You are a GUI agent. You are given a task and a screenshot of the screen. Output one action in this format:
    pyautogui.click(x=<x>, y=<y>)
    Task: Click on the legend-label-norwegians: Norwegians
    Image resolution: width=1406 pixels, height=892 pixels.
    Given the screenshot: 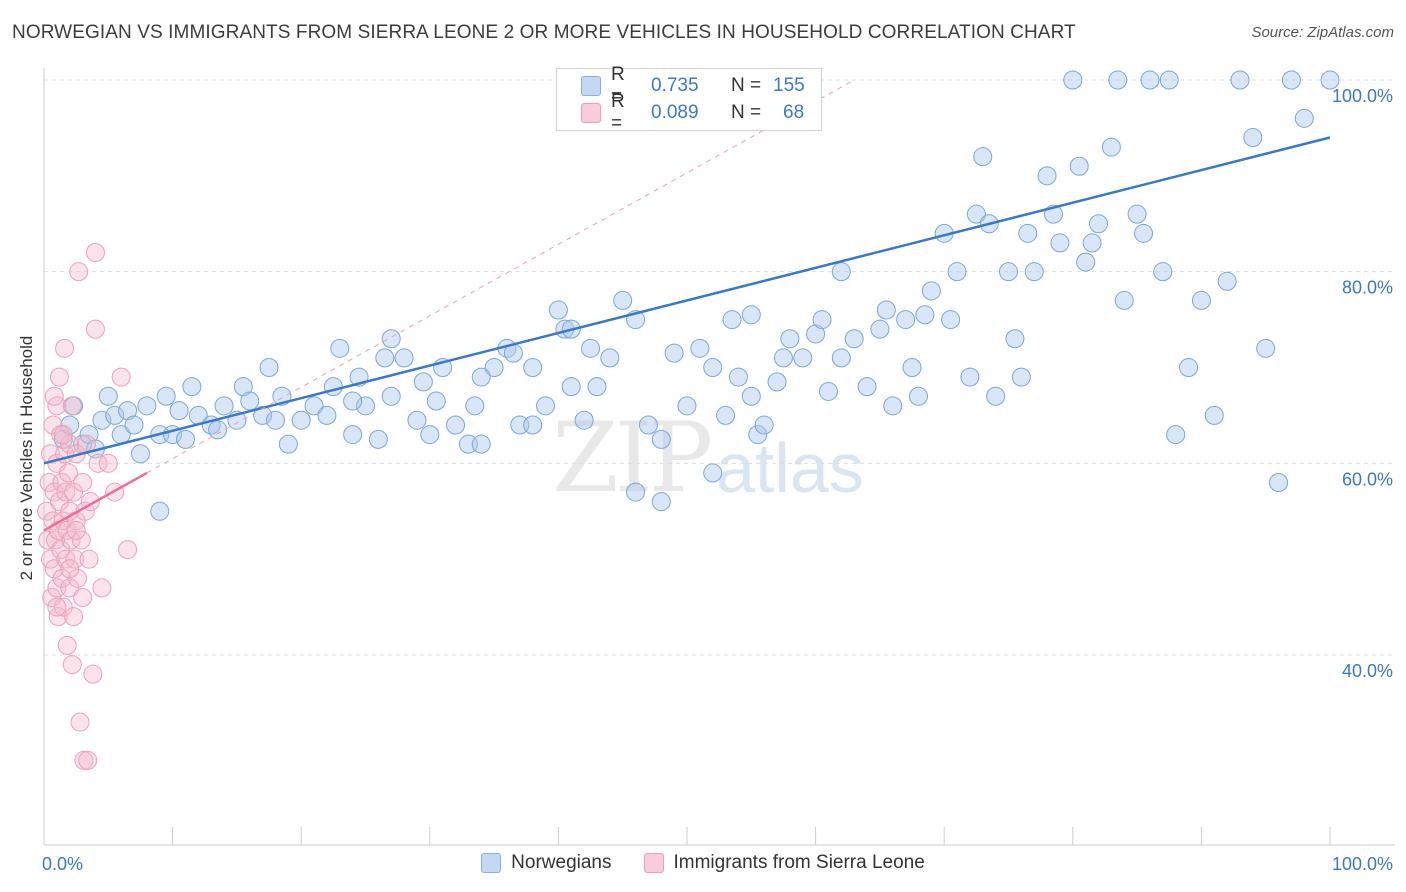 What is the action you would take?
    pyautogui.click(x=561, y=862)
    